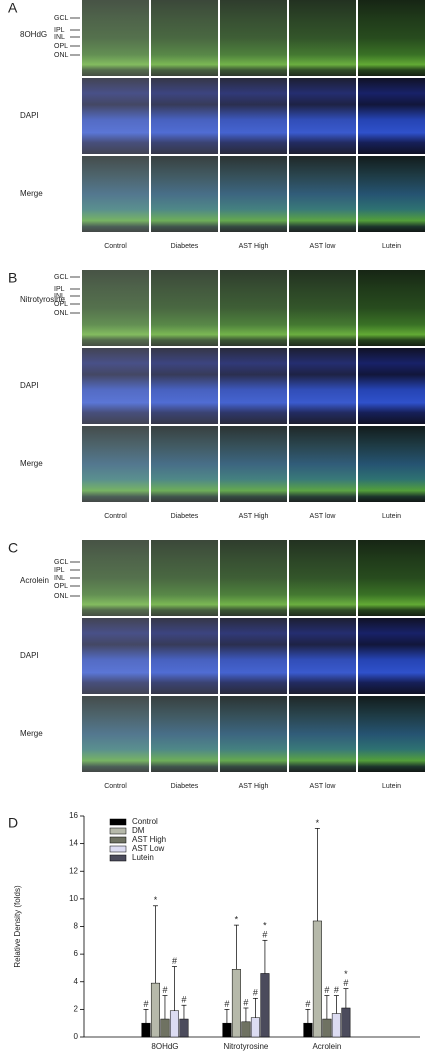  I want to click on y-tick-label: 8, so click(76, 926).